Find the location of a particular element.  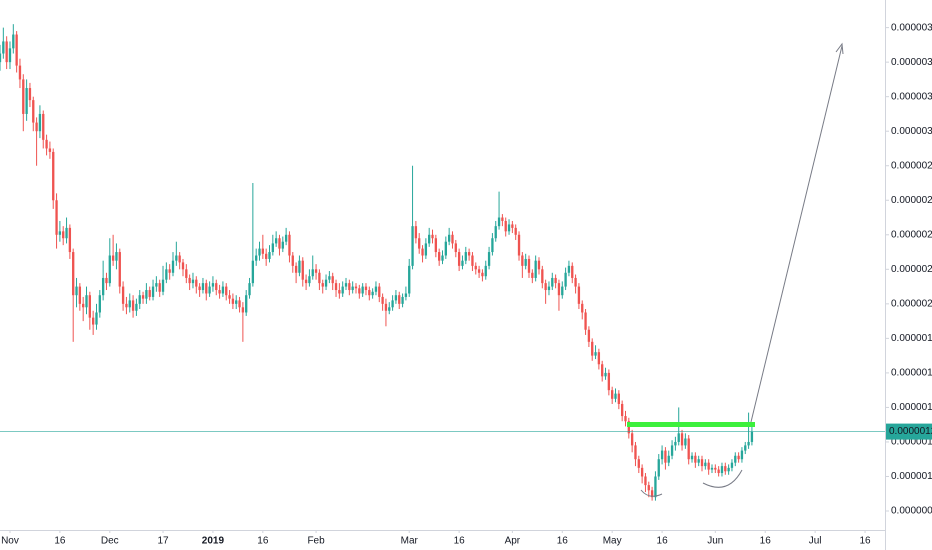

y-tick-label: 0.00000140 is located at coordinates (911, 407).